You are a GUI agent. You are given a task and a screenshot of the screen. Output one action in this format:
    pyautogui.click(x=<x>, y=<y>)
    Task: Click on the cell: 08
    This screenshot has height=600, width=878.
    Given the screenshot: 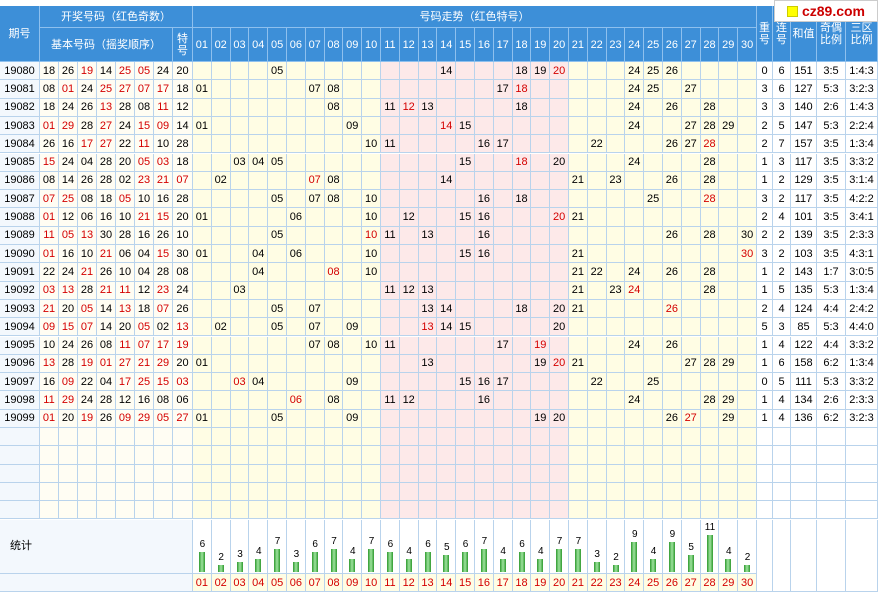 What is the action you would take?
    pyautogui.click(x=49, y=89)
    